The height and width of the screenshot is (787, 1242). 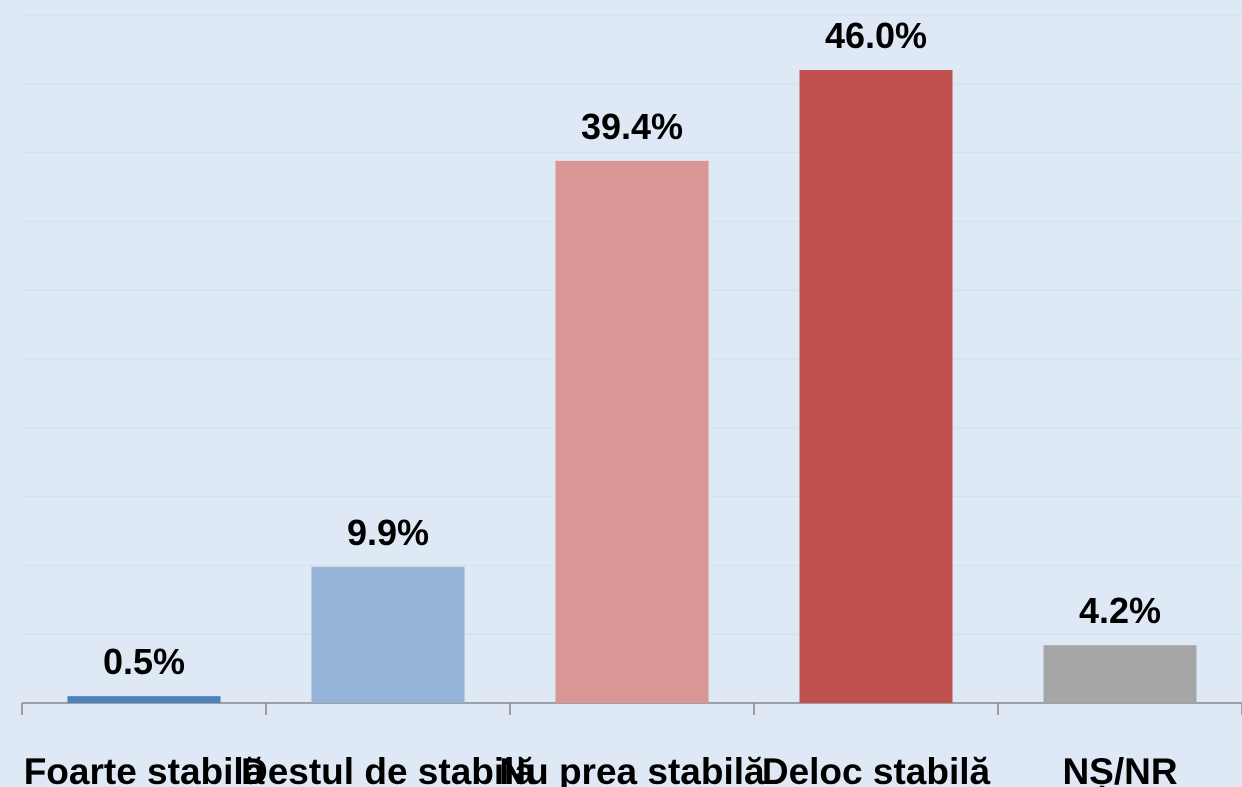 What do you see at coordinates (144, 661) in the screenshot?
I see `value-label: 0.5%` at bounding box center [144, 661].